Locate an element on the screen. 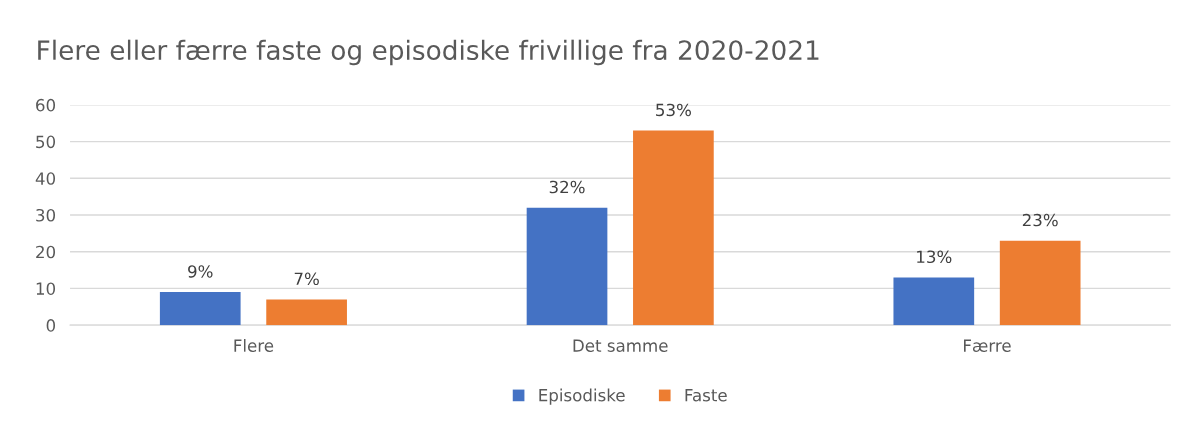  y-tick-label: 50 is located at coordinates (46, 142).